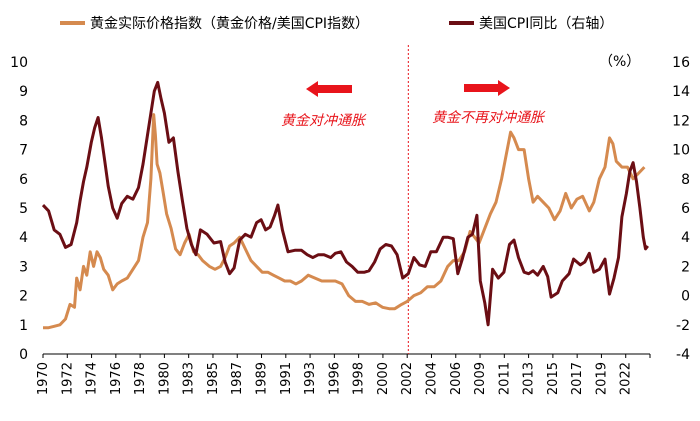 Image resolution: width=700 pixels, height=421 pixels. Describe the element at coordinates (489, 103) in the screenshot. I see `annotation-right: 黄金不再对冲通胀` at that location.